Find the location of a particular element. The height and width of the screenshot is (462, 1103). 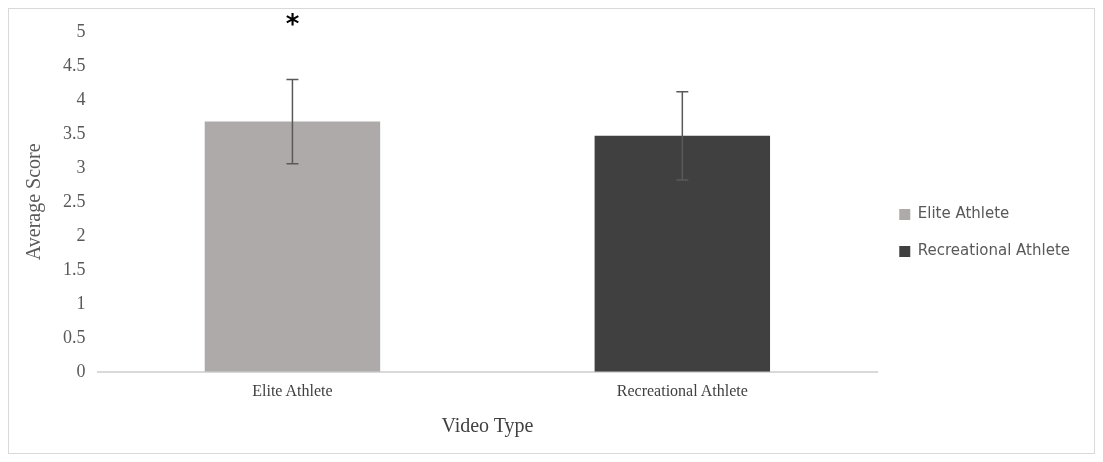

y-tick-label: 1 is located at coordinates (81, 302).